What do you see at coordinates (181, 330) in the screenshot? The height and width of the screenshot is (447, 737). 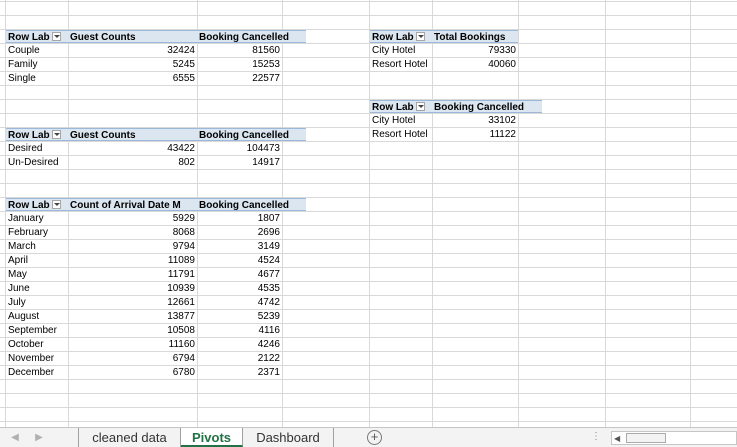 I see `value-cell: 10508` at bounding box center [181, 330].